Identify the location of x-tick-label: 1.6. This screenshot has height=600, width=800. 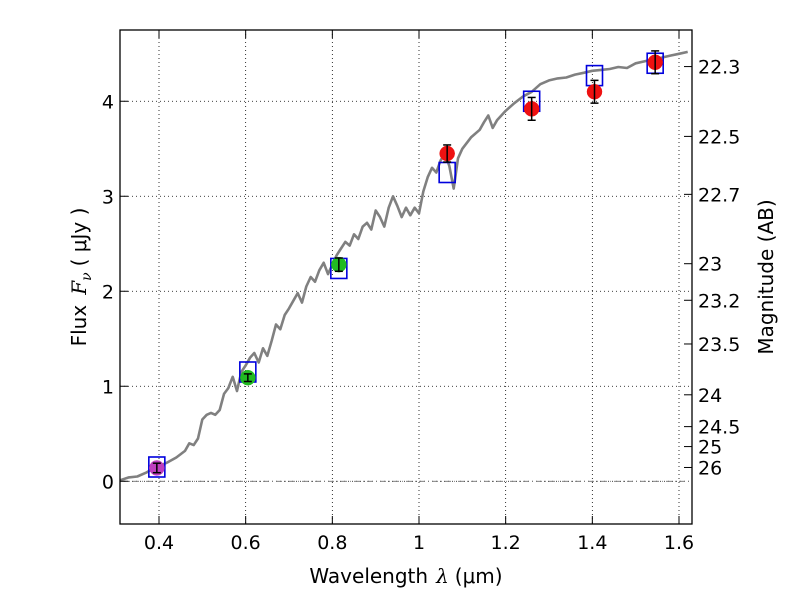
(679, 543).